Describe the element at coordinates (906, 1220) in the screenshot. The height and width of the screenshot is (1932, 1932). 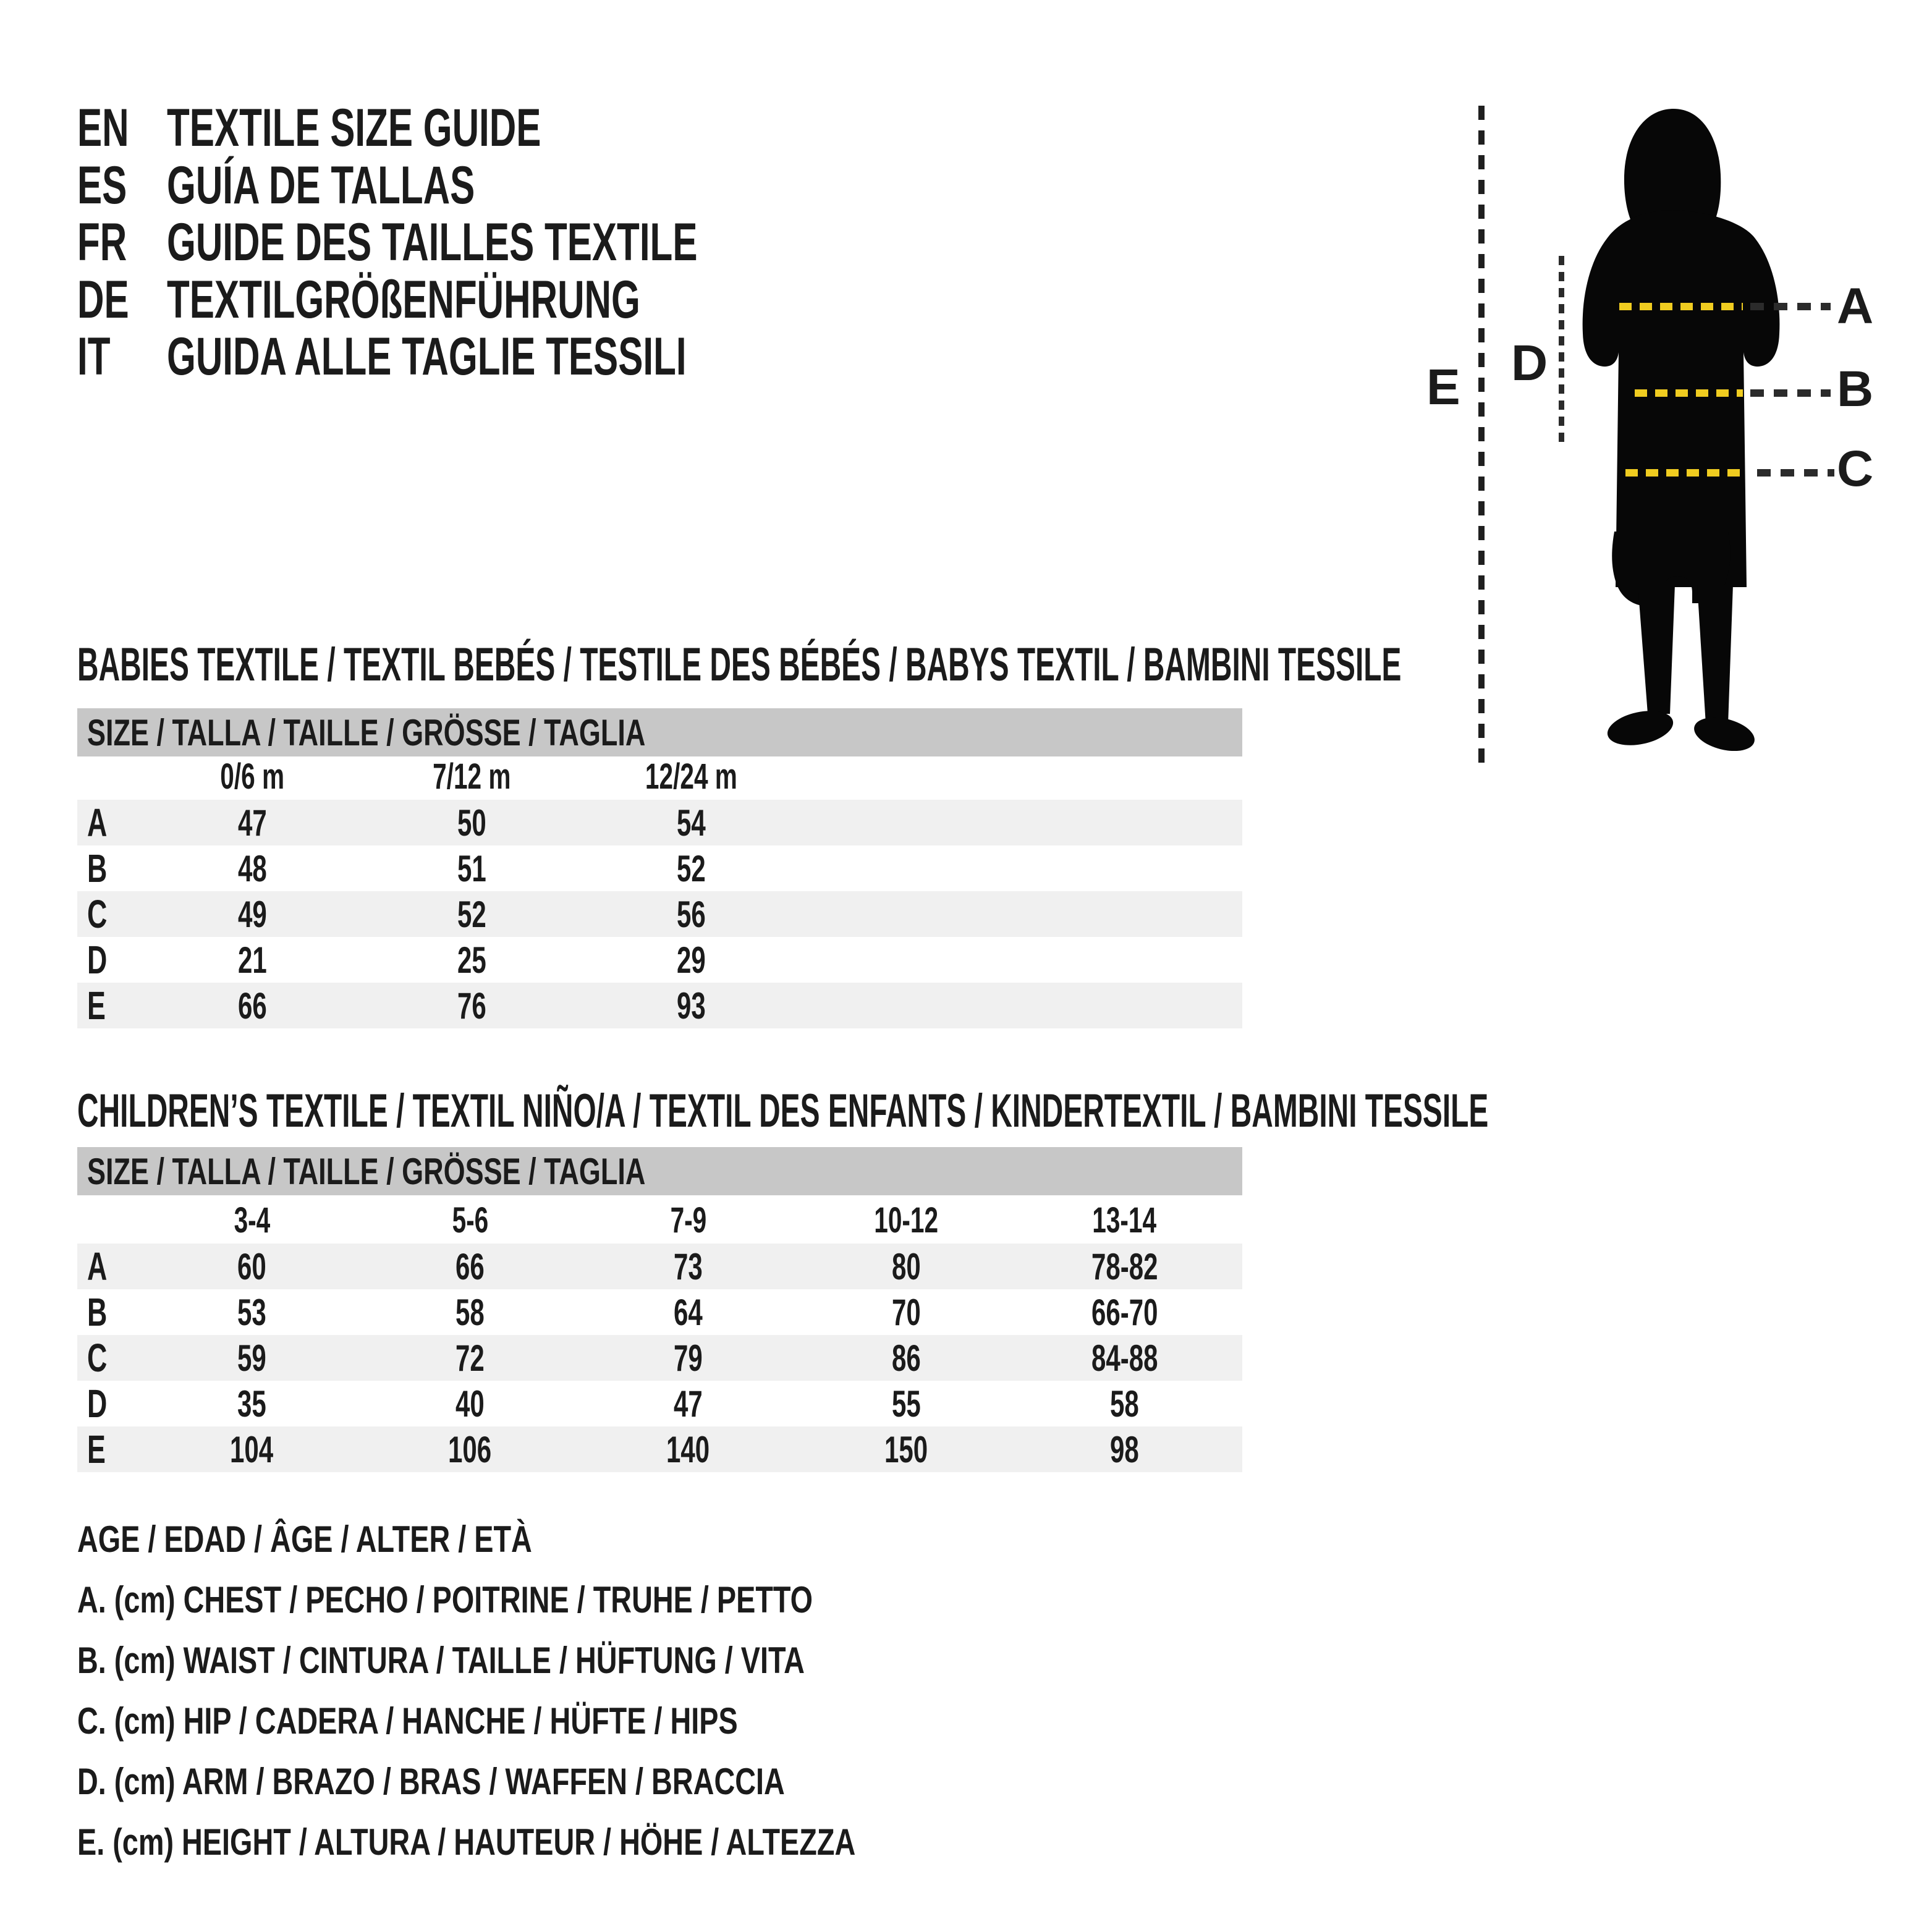
I see `column-header: 10-12` at that location.